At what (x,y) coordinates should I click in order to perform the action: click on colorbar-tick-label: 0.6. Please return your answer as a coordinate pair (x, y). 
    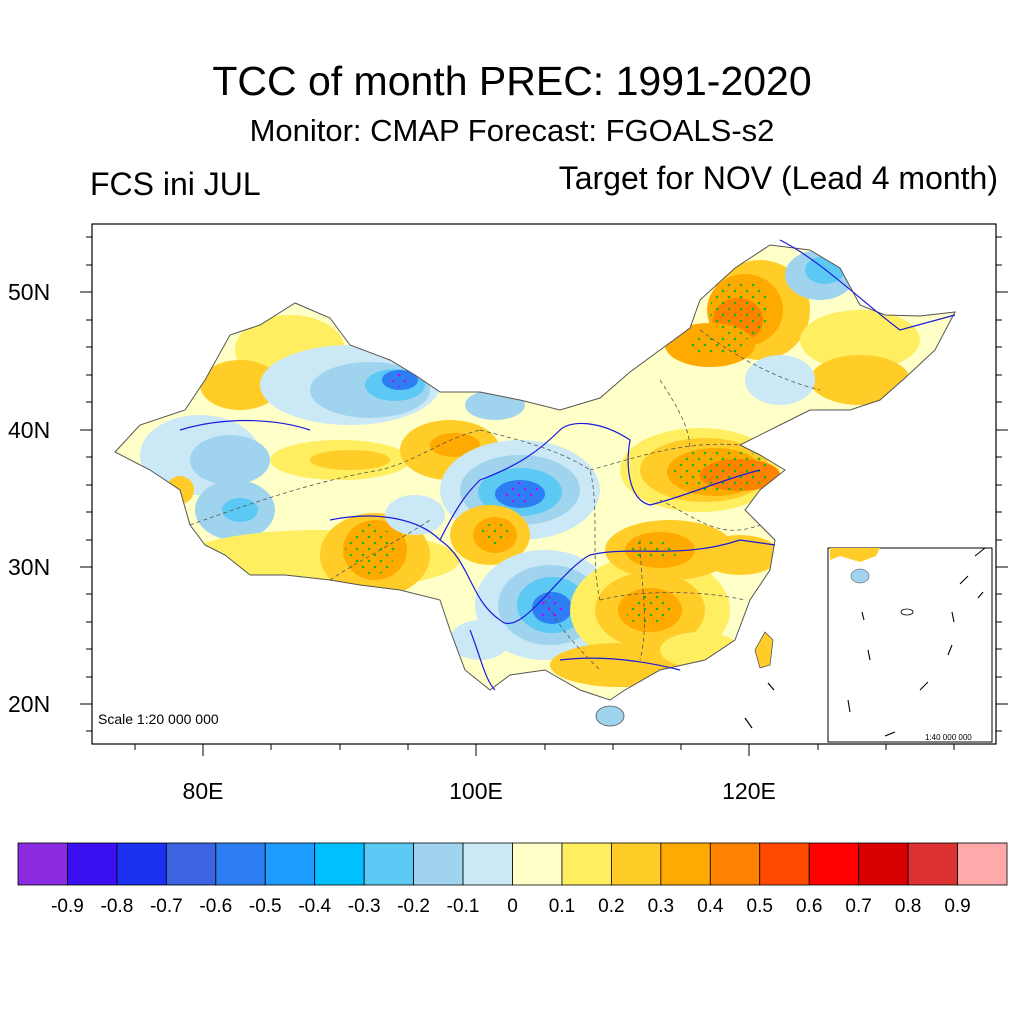
    Looking at the image, I should click on (809, 906).